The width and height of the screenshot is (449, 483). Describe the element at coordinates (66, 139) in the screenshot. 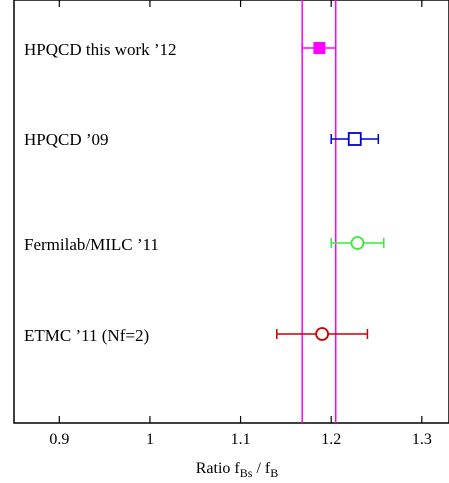

I see `point-label: HPQCD ’09` at that location.